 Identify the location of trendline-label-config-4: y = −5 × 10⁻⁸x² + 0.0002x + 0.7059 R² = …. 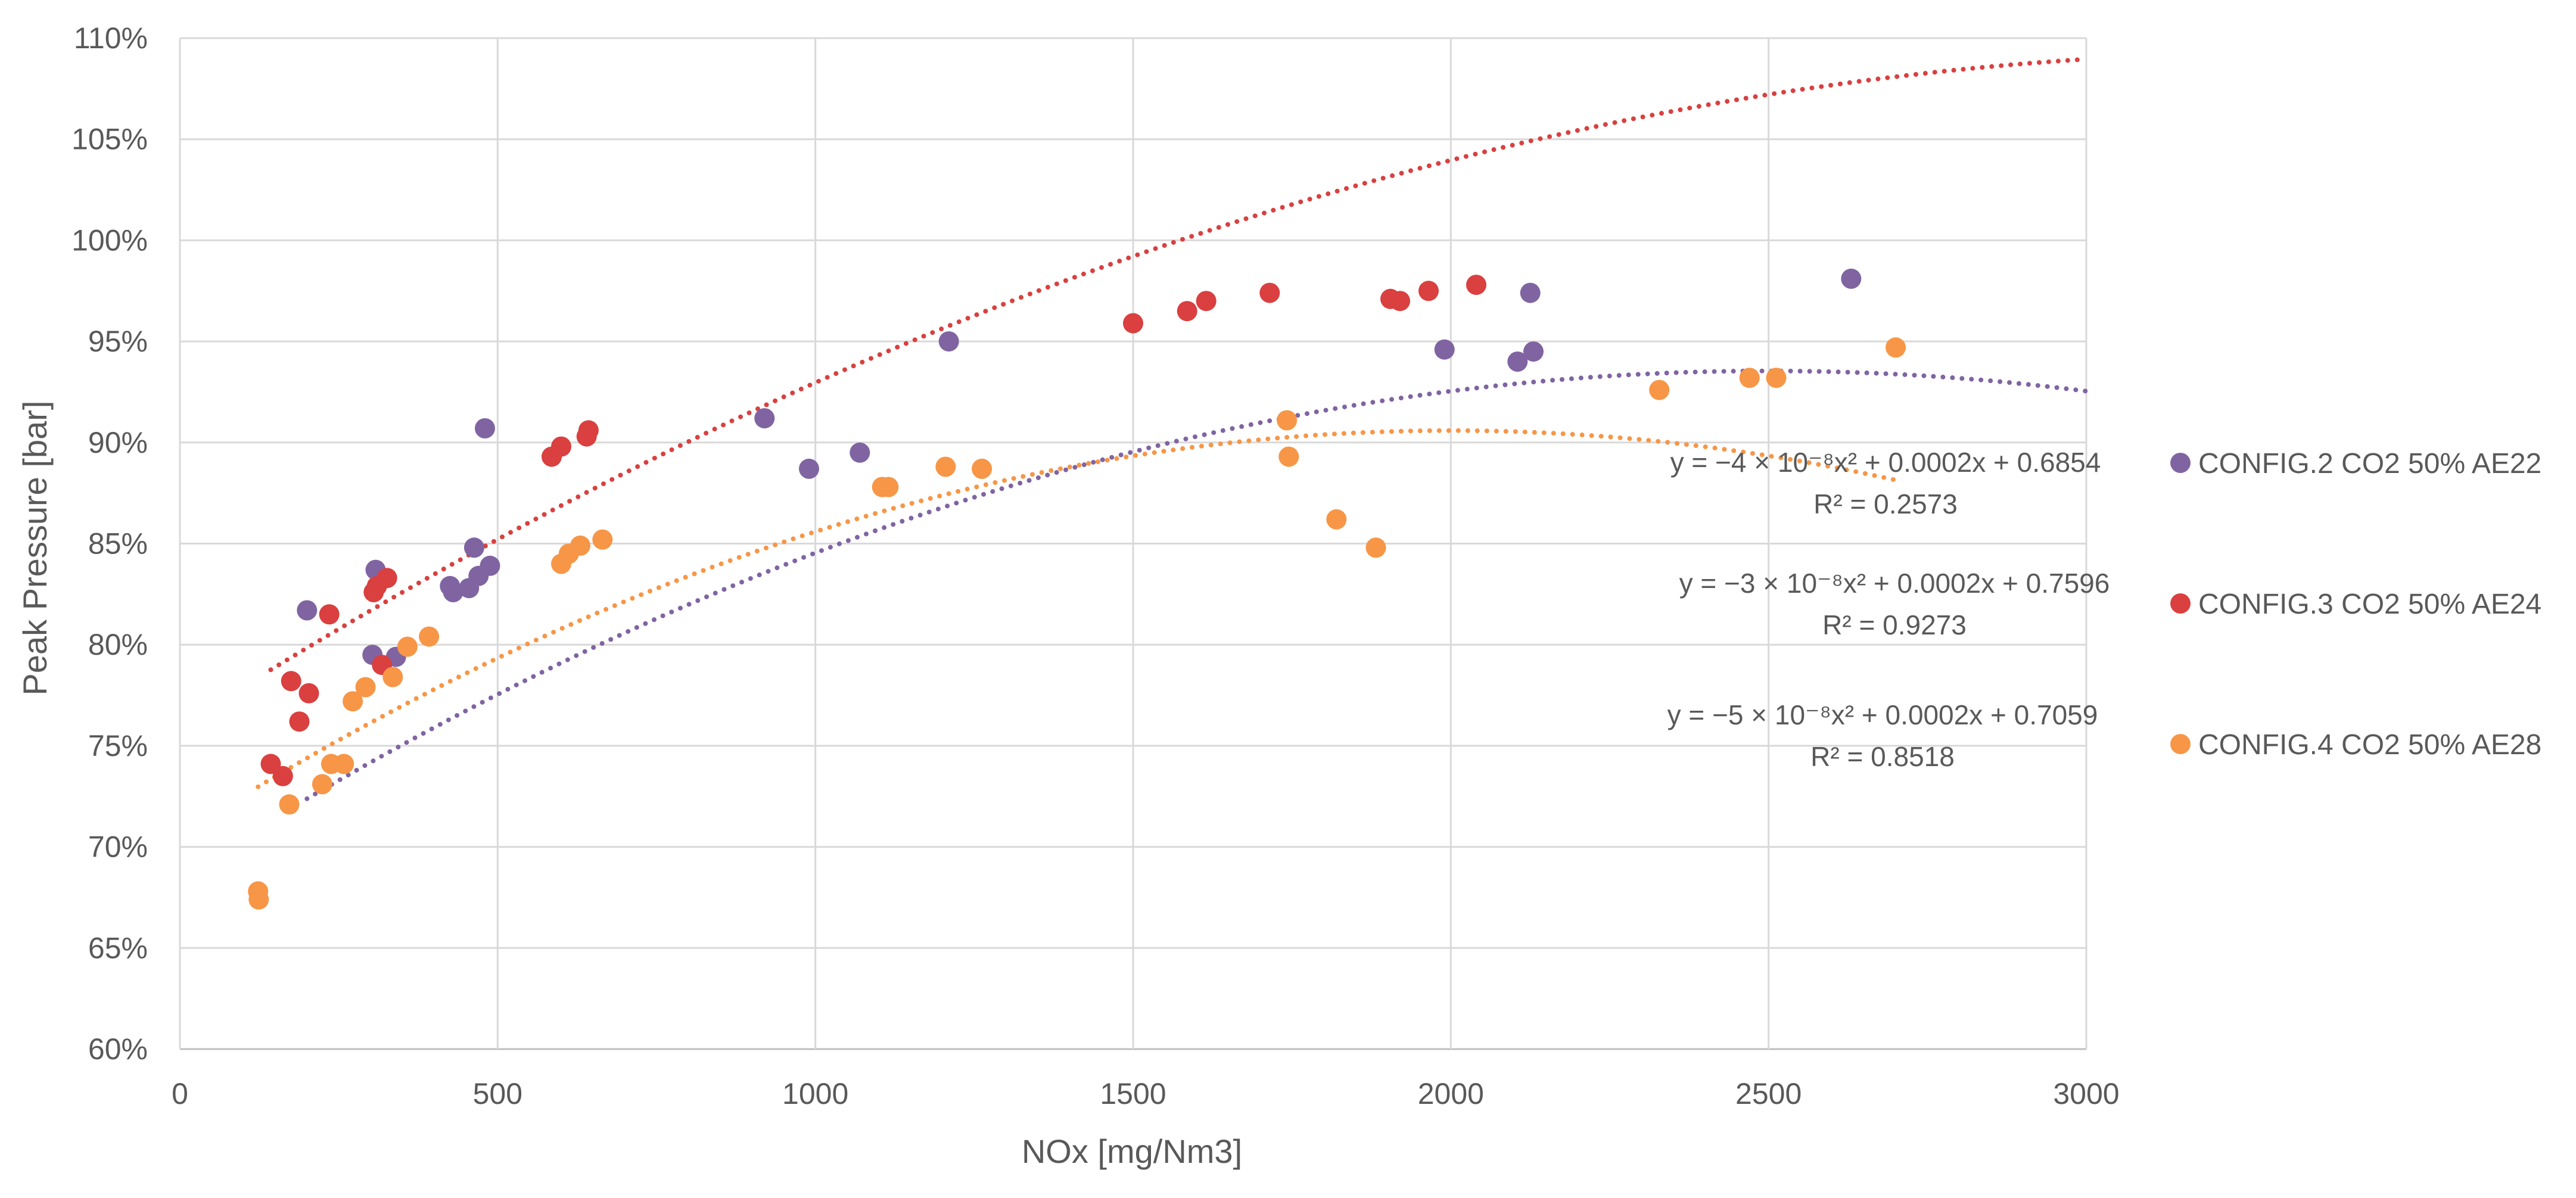
(1882, 735).